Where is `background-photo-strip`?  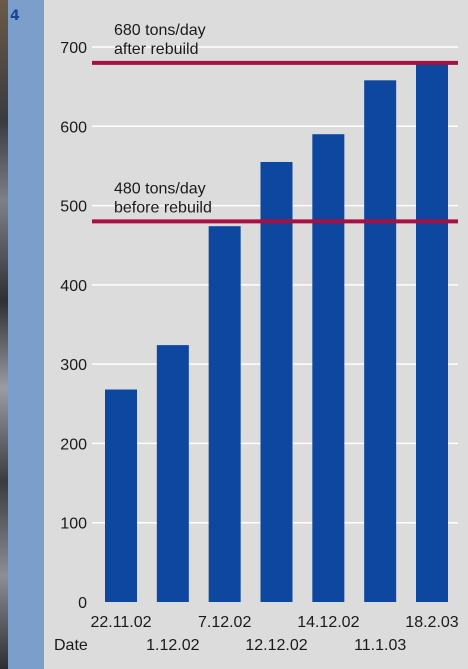
background-photo-strip is located at coordinates (4, 334).